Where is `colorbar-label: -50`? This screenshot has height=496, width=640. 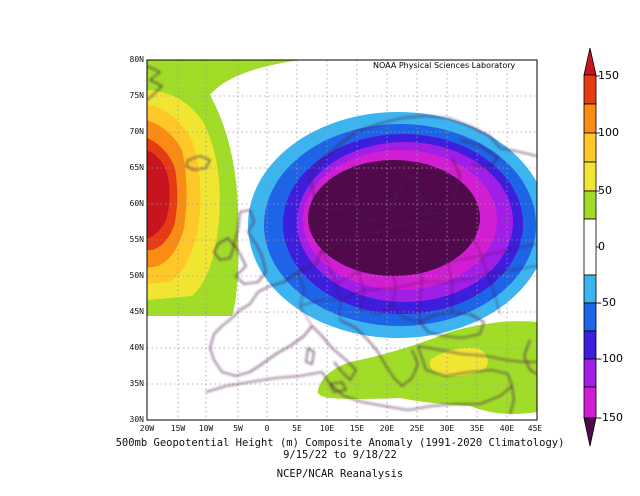
colorbar-label: -50 is located at coordinates (607, 302).